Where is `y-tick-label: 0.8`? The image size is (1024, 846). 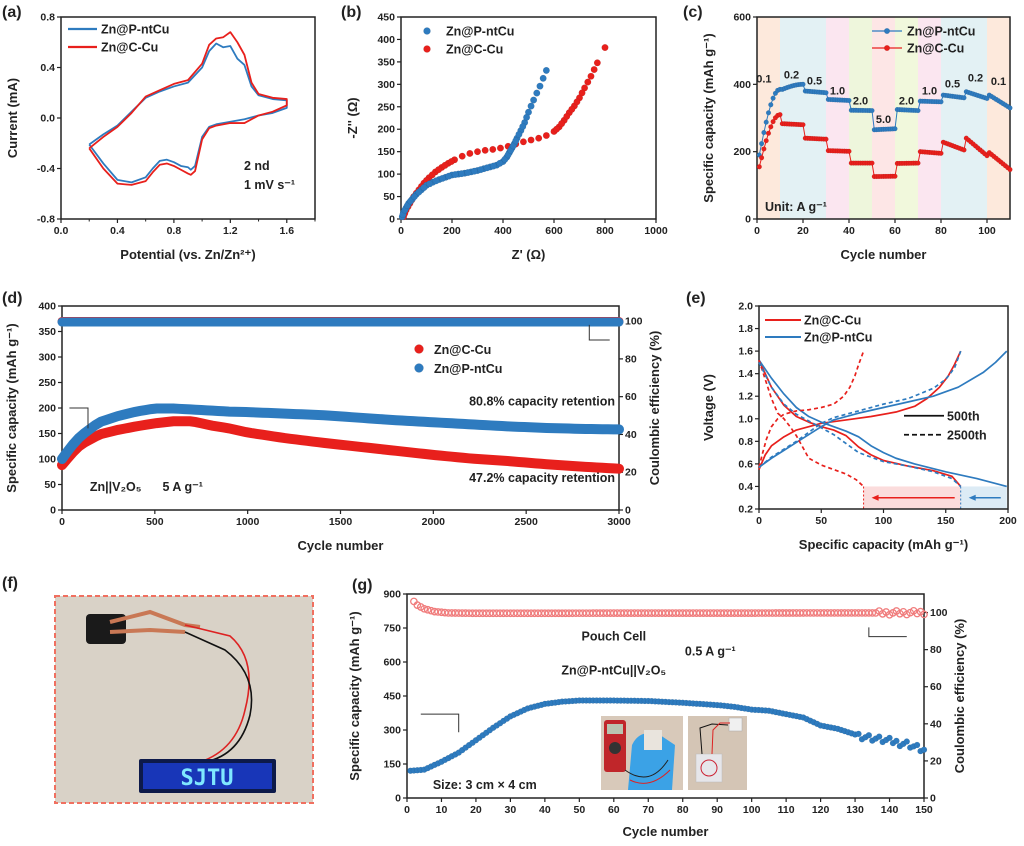
y-tick-label: 0.8 is located at coordinates (745, 442).